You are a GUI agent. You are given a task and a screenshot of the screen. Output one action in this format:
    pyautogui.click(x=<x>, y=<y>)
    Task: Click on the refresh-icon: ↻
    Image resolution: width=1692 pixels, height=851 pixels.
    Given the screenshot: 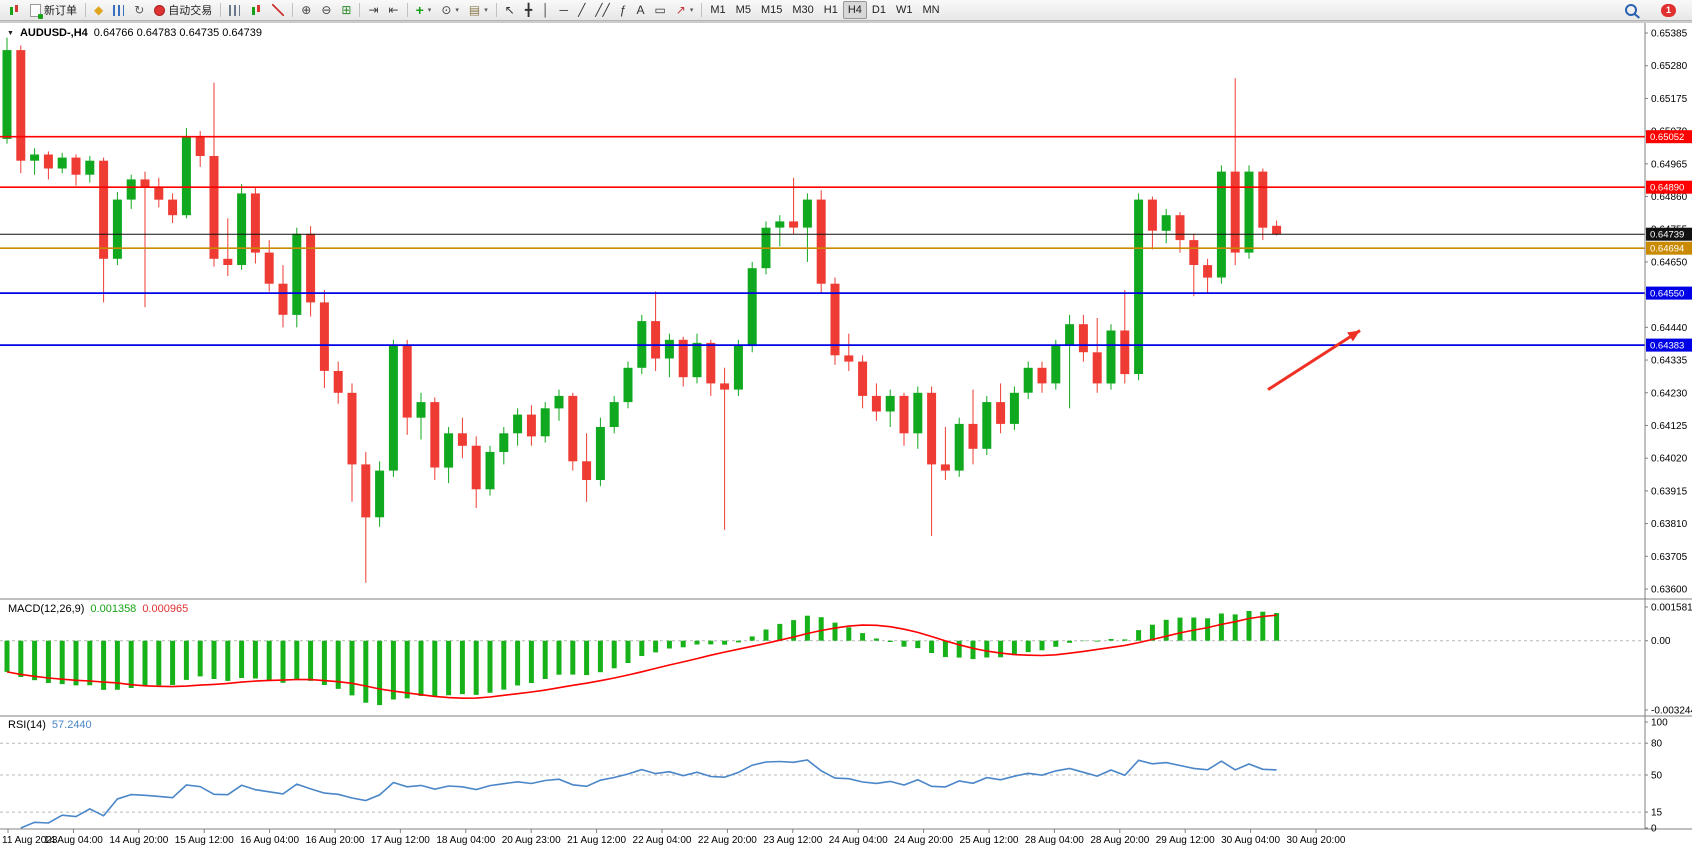 What is the action you would take?
    pyautogui.click(x=139, y=10)
    